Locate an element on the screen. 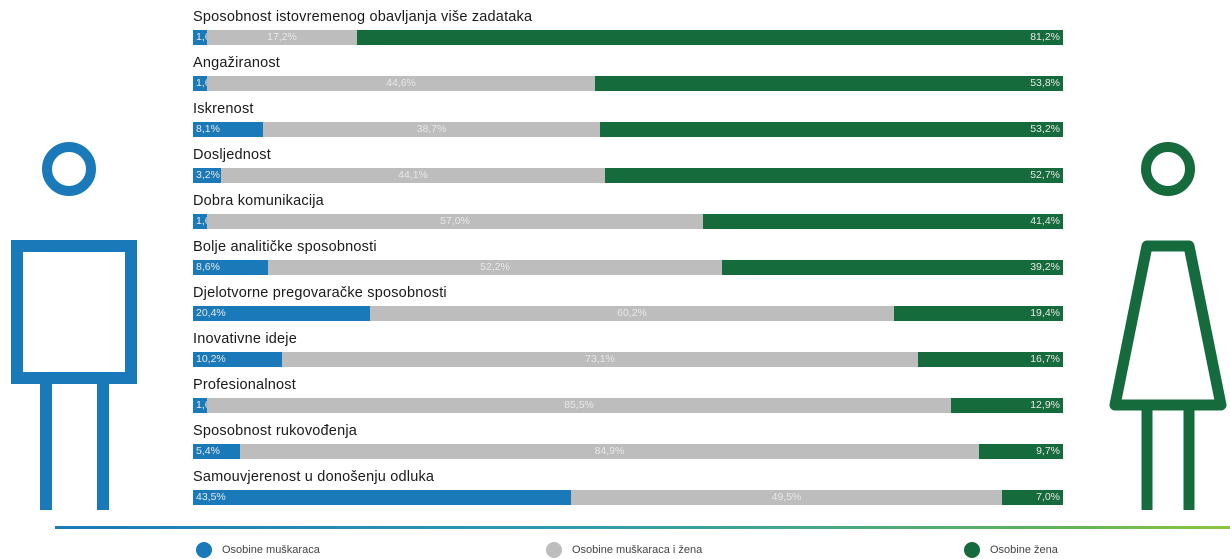 The width and height of the screenshot is (1230, 559). data-label-female: 12,9% is located at coordinates (1045, 405).